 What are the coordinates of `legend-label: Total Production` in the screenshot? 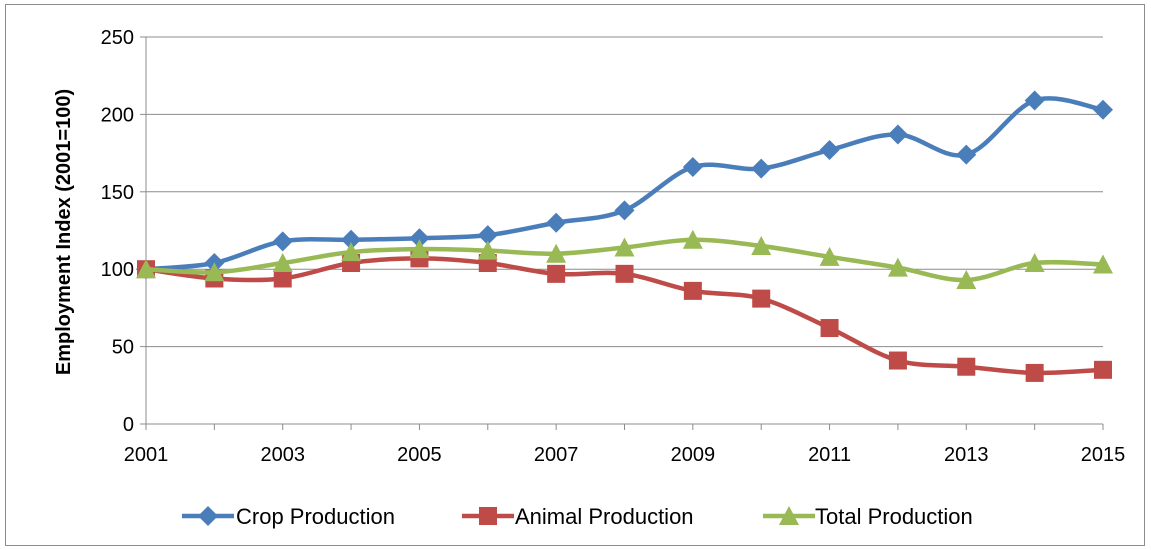 It's located at (894, 516).